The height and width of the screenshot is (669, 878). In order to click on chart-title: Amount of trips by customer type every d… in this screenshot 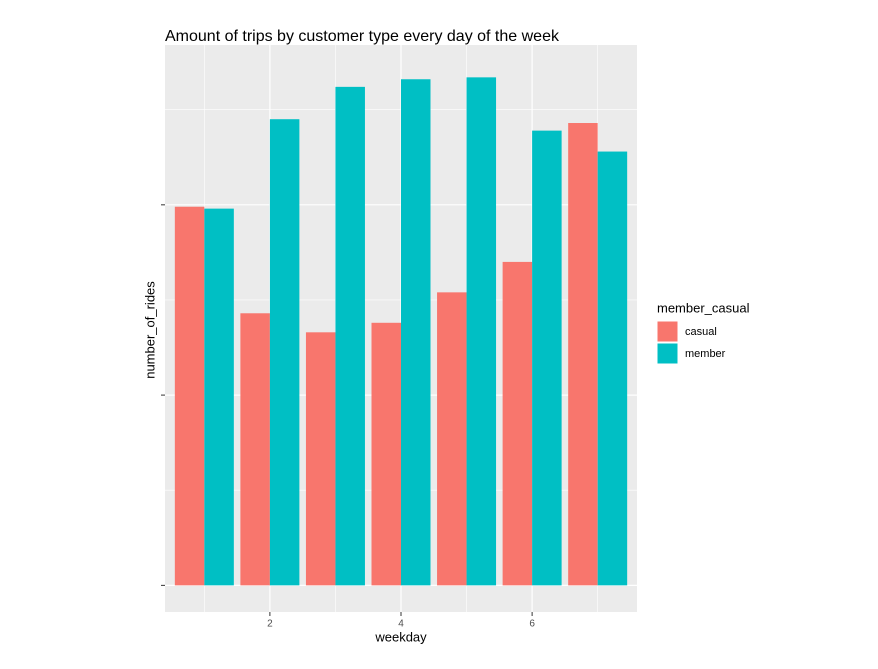, I will do `click(362, 36)`.